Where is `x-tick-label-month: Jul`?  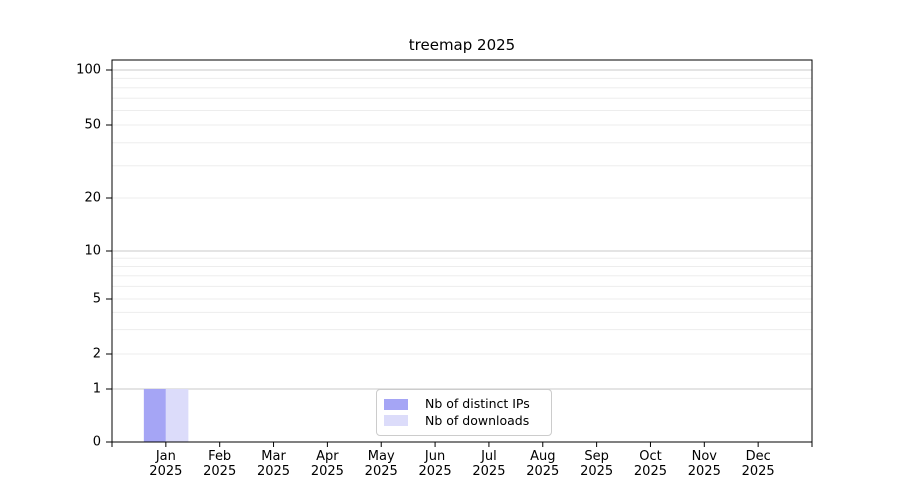 x-tick-label-month: Jul is located at coordinates (488, 456).